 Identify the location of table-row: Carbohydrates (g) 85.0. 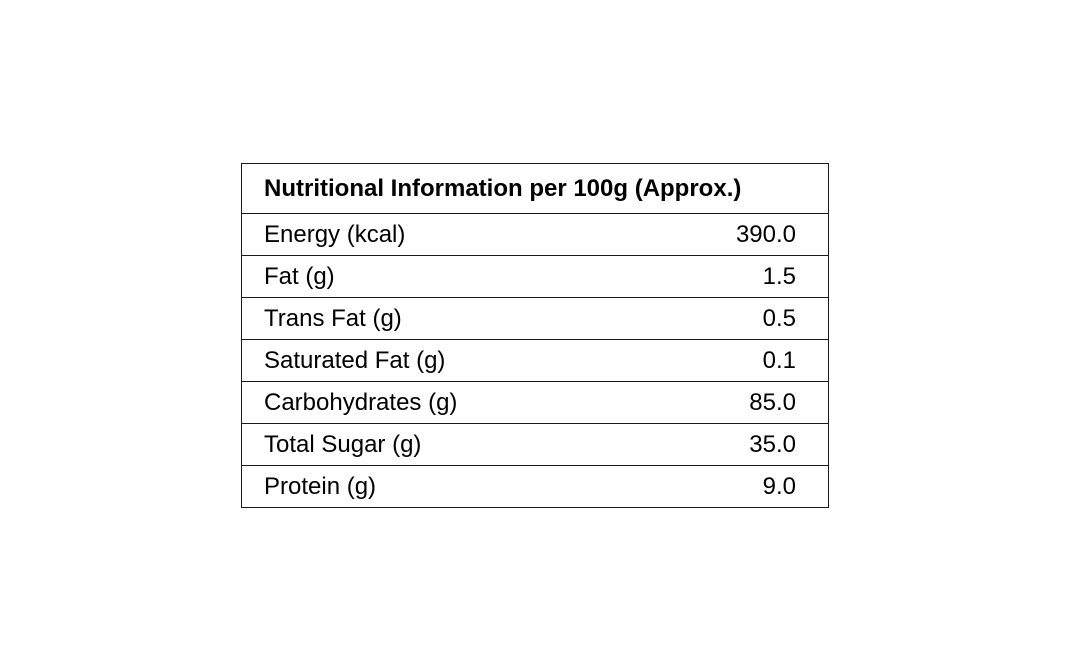
(535, 402).